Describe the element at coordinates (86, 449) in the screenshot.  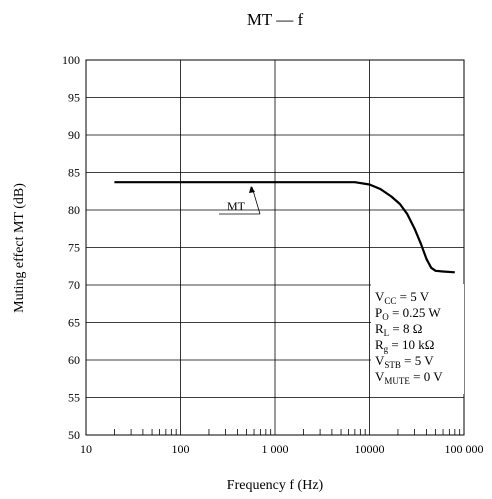
I see `x-tick-label: 10` at that location.